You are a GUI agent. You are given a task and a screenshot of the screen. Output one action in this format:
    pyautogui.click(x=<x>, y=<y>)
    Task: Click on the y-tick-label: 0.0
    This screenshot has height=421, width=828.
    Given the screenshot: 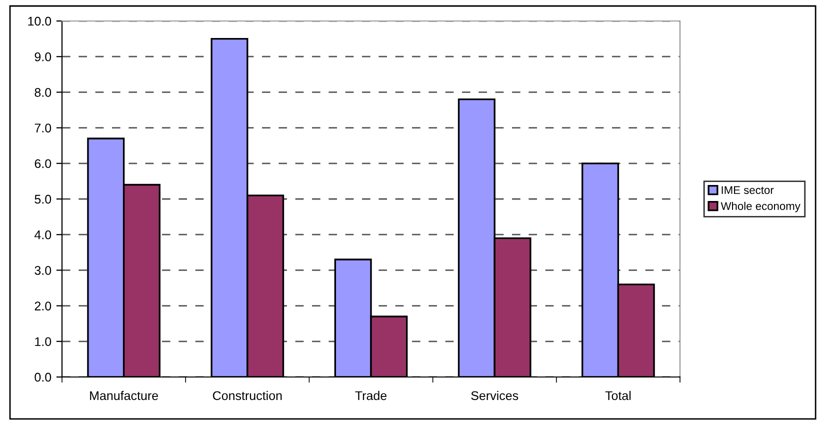 What is the action you would take?
    pyautogui.click(x=43, y=377)
    